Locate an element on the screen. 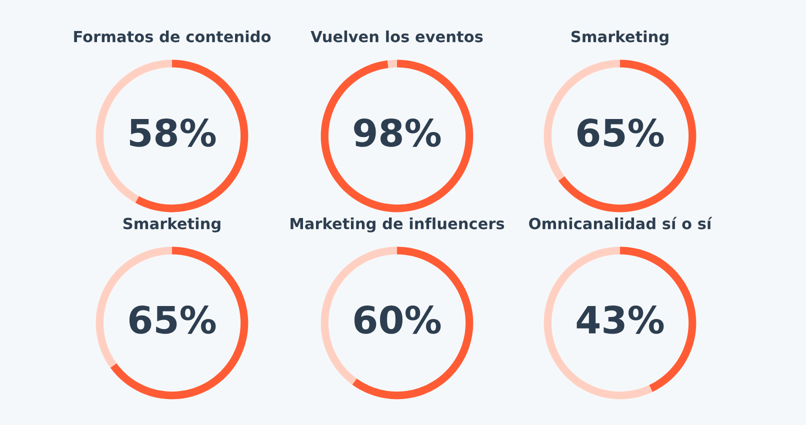 The width and height of the screenshot is (806, 425). chart-title: Vuelven los eventos is located at coordinates (396, 36).